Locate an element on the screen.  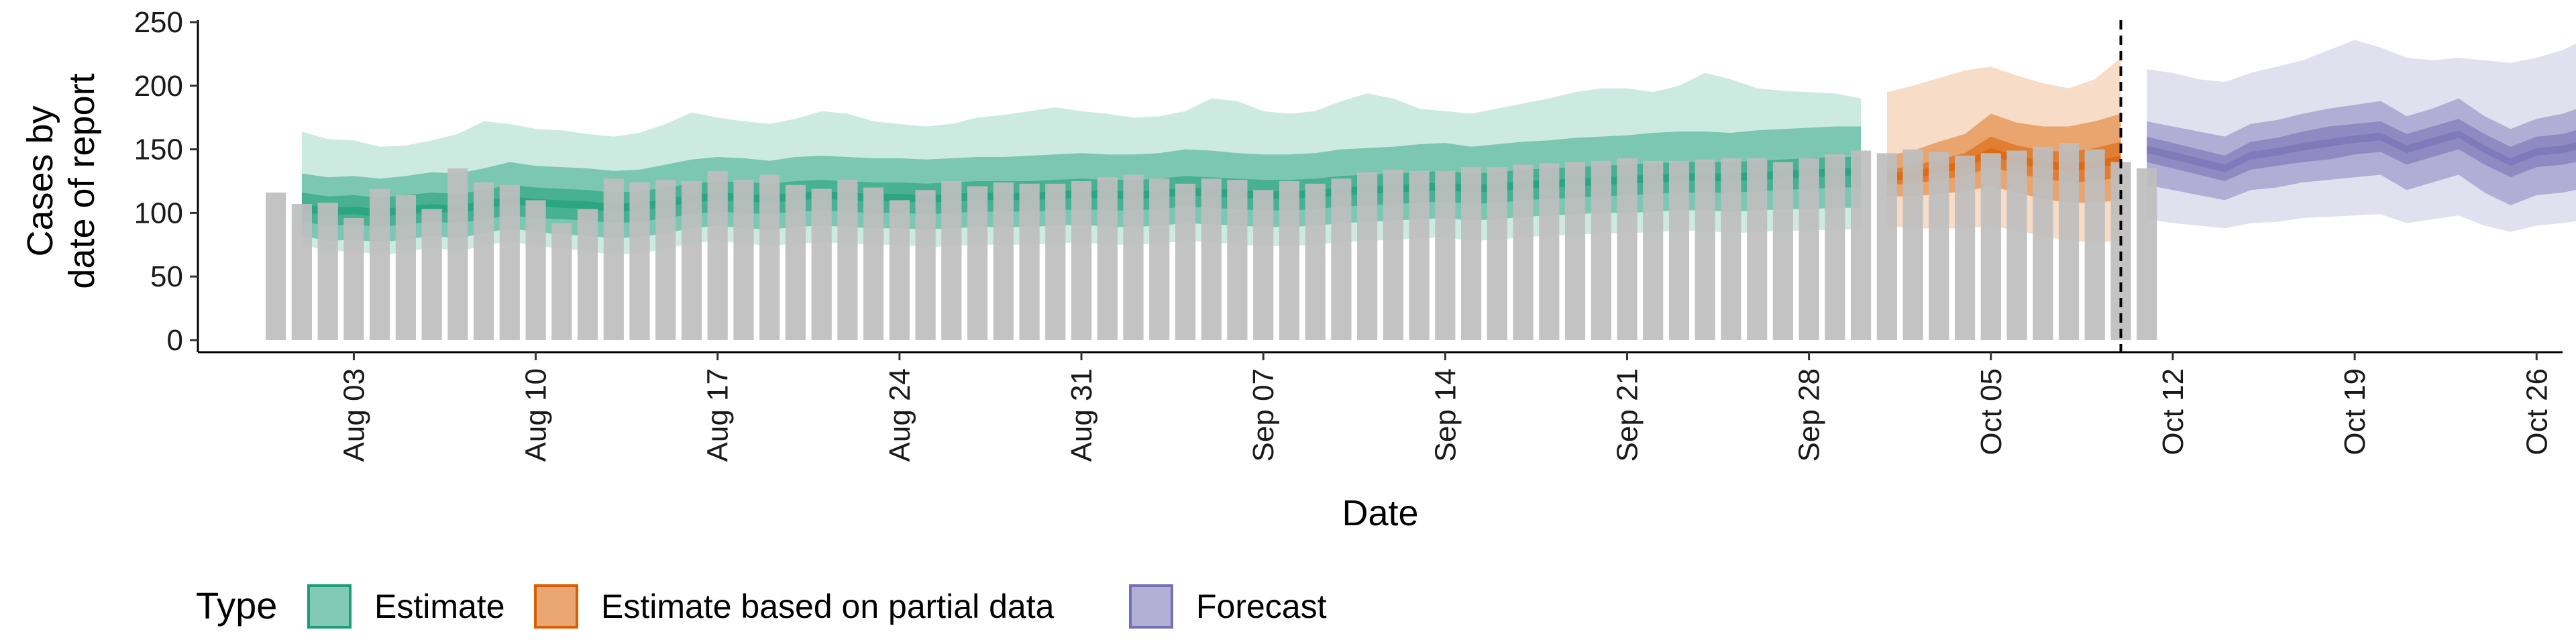
y-tick-label: 250 is located at coordinates (158, 22).